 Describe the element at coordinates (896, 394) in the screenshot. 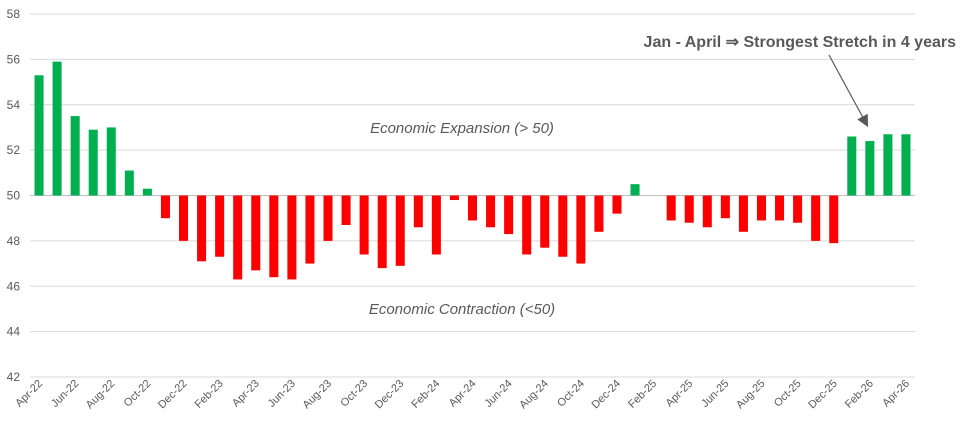

I see `x-tick-label: Apr-26` at that location.